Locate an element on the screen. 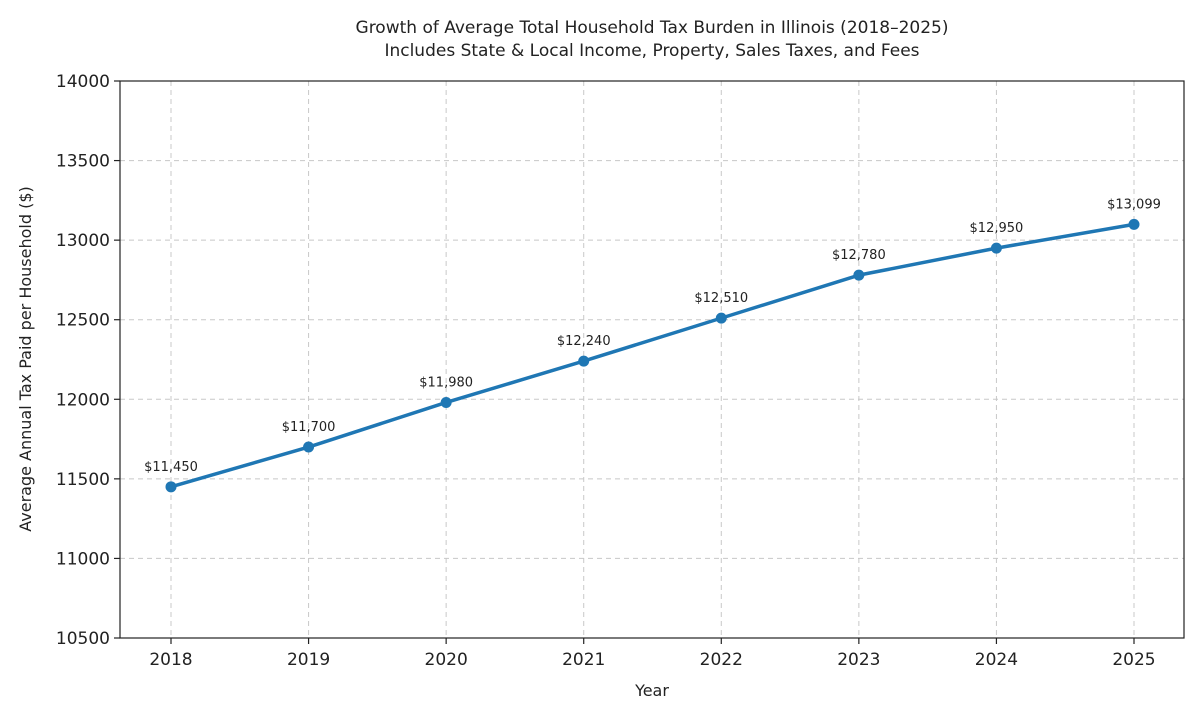 The width and height of the screenshot is (1200, 720). x-tick-label: 2023 is located at coordinates (858, 660).